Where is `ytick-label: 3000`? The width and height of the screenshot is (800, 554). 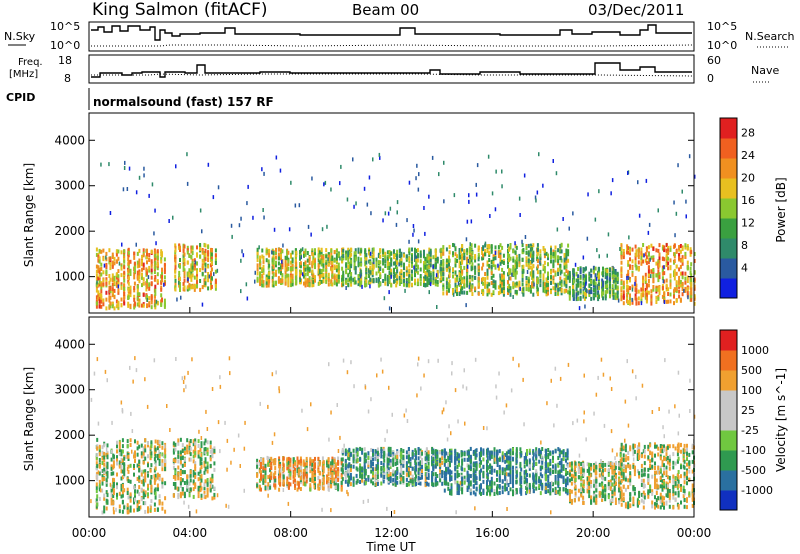 ytick-label: 3000 is located at coordinates (69, 186).